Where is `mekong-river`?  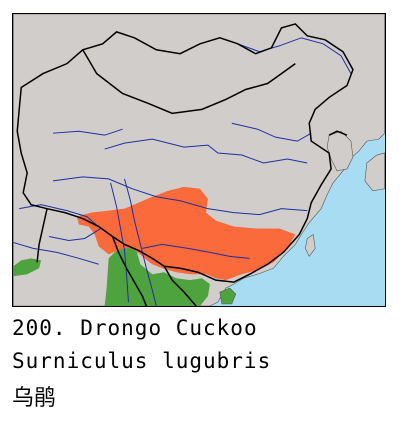 mekong-river is located at coordinates (140, 242).